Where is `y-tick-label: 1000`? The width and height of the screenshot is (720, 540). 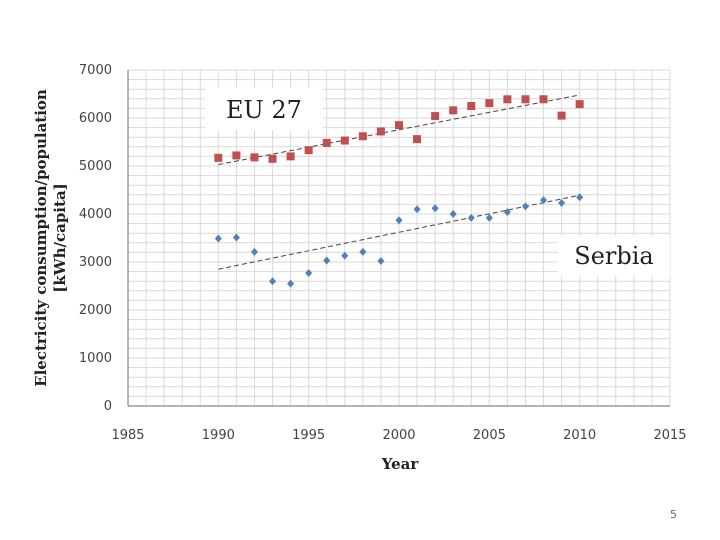
y-tick-label: 1000 is located at coordinates (95, 358).